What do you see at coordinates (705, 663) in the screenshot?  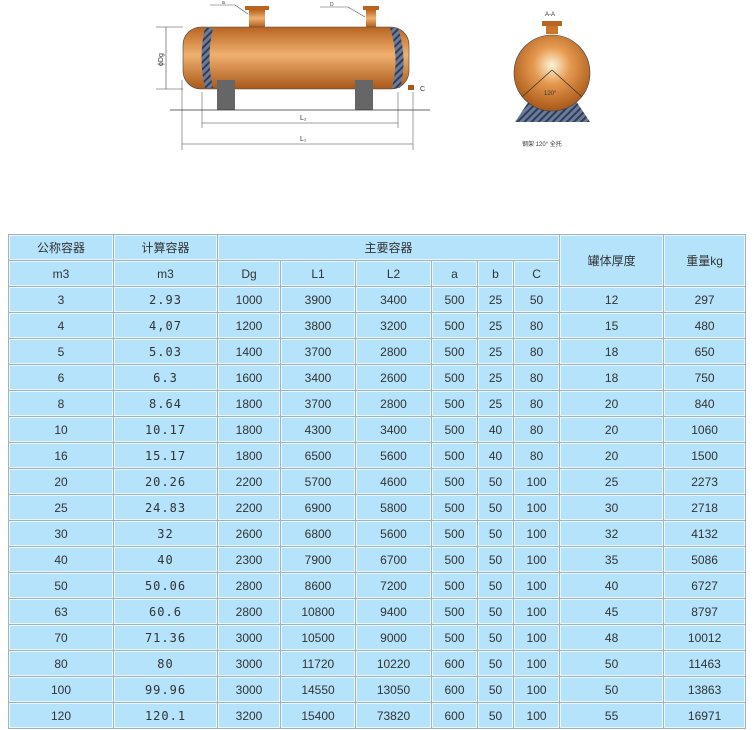 I see `table-cell: 11463` at bounding box center [705, 663].